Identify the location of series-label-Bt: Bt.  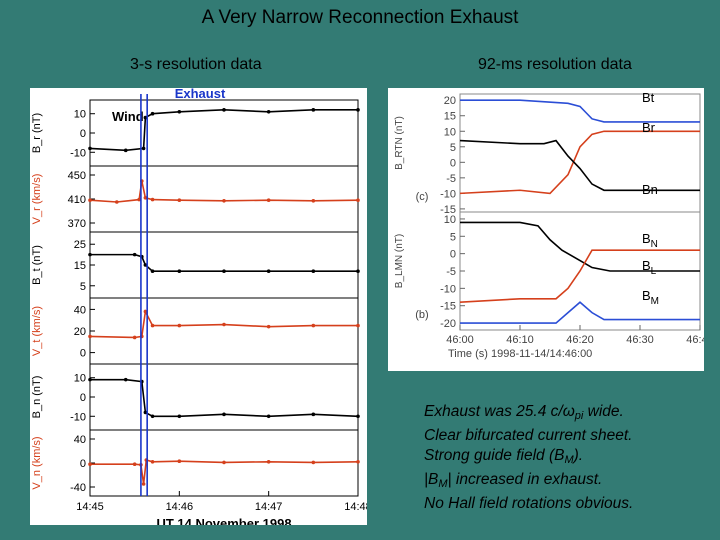
(648, 97).